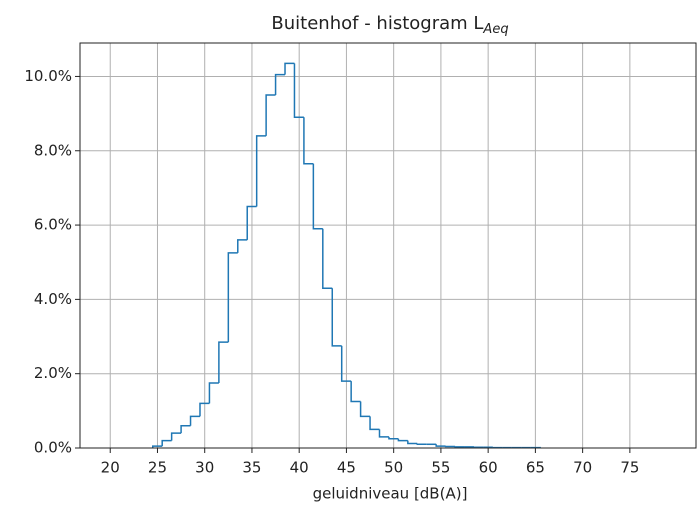  What do you see at coordinates (53, 373) in the screenshot?
I see `y-tick-label: 2.0%` at bounding box center [53, 373].